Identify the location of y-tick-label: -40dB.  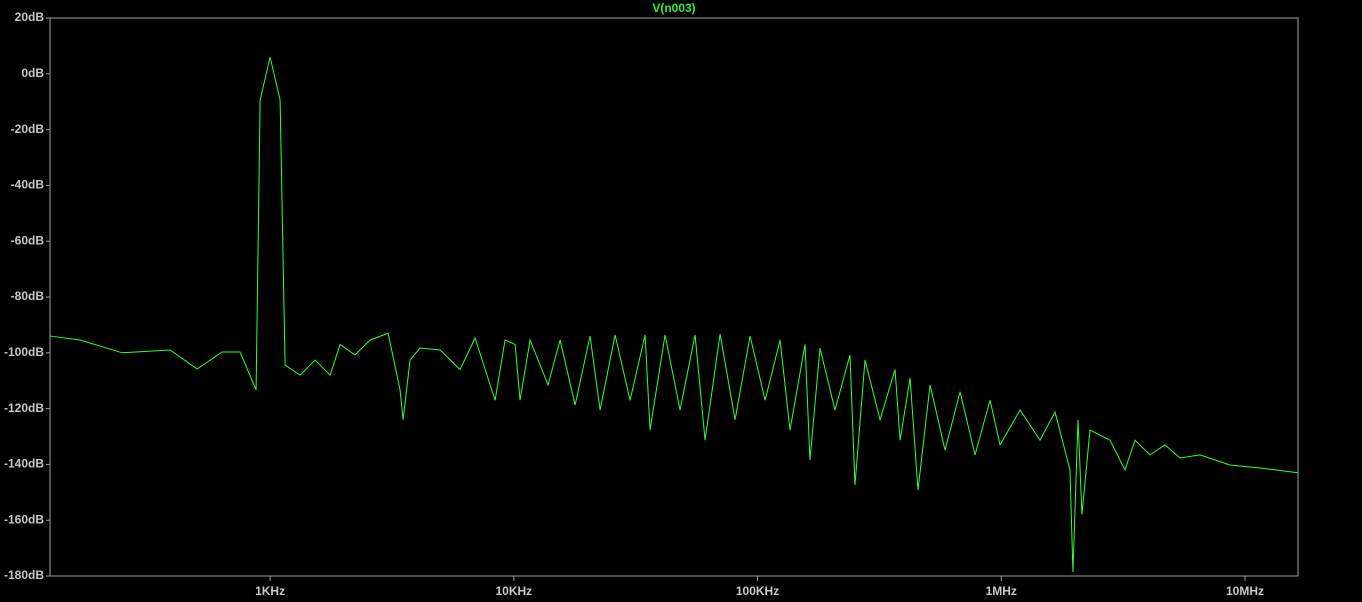
(28, 185).